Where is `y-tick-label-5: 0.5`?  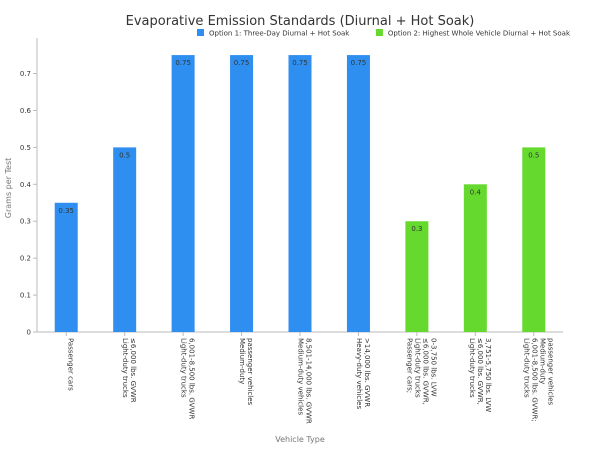
y-tick-label-5: 0.5 is located at coordinates (25, 148).